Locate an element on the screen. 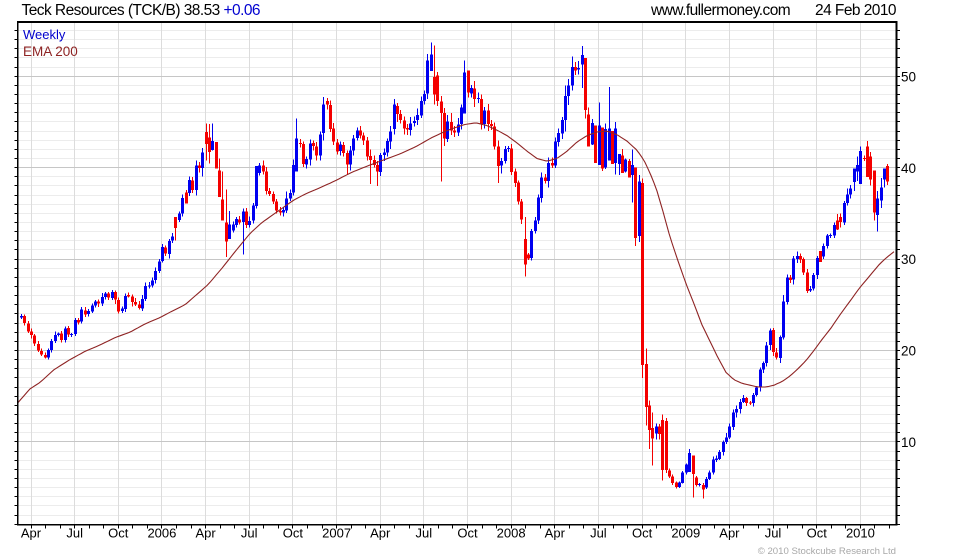 The image size is (980, 560). svg-text: 2010 is located at coordinates (860, 533).